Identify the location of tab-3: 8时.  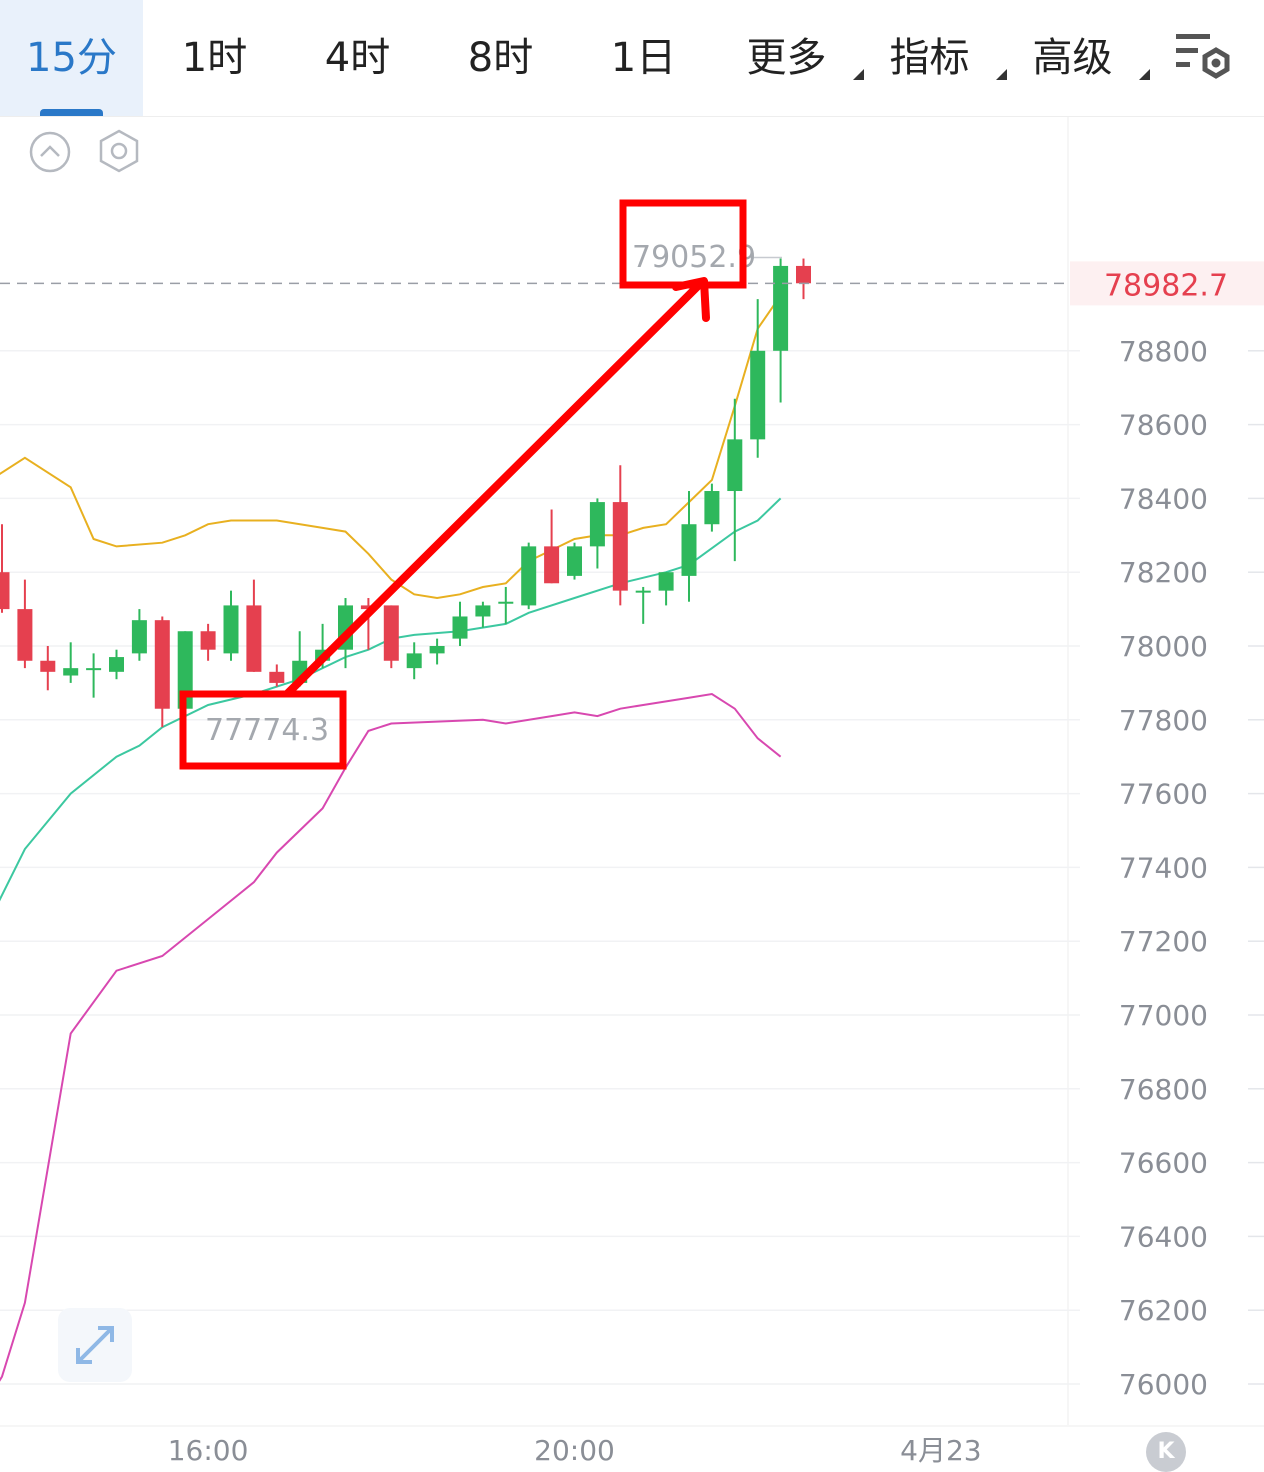
(500, 58).